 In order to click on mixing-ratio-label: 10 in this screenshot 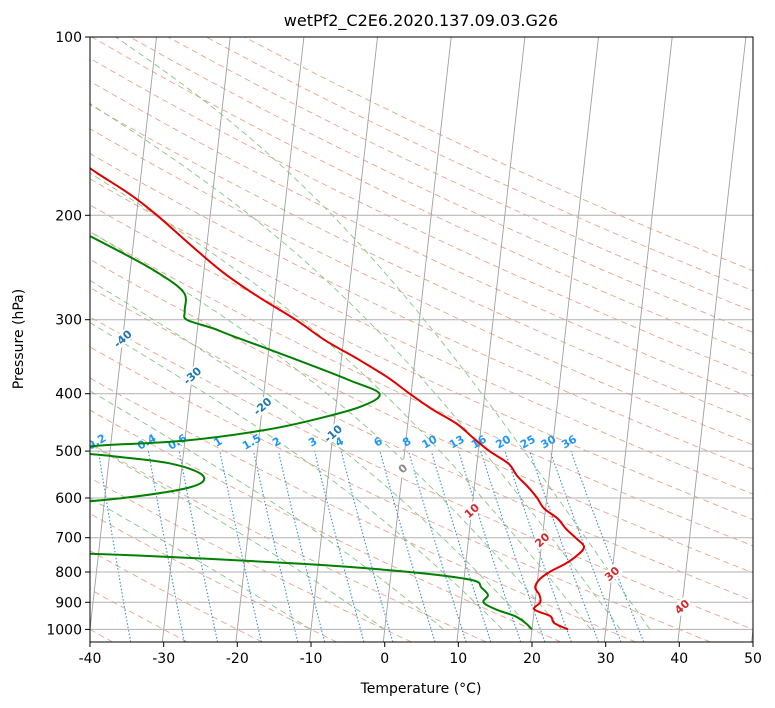, I will do `click(430, 441)`.